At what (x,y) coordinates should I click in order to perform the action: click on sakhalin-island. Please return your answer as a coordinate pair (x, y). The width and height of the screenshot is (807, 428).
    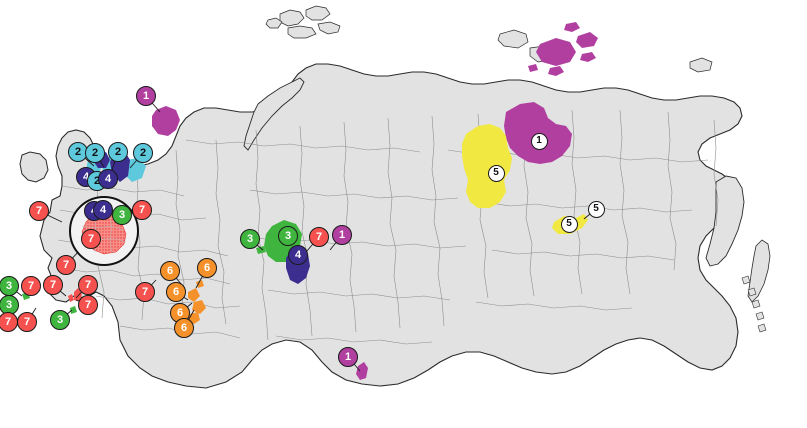
    Looking at the image, I should click on (759, 271).